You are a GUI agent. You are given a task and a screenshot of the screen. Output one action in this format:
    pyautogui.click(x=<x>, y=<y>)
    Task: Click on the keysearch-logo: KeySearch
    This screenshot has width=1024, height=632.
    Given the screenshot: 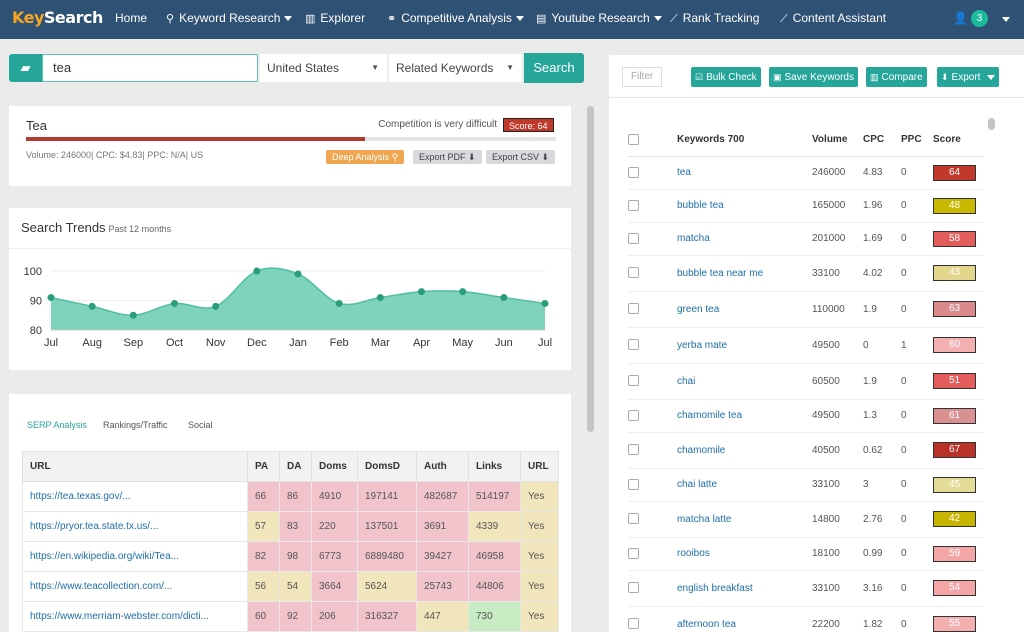 What is the action you would take?
    pyautogui.click(x=57, y=17)
    